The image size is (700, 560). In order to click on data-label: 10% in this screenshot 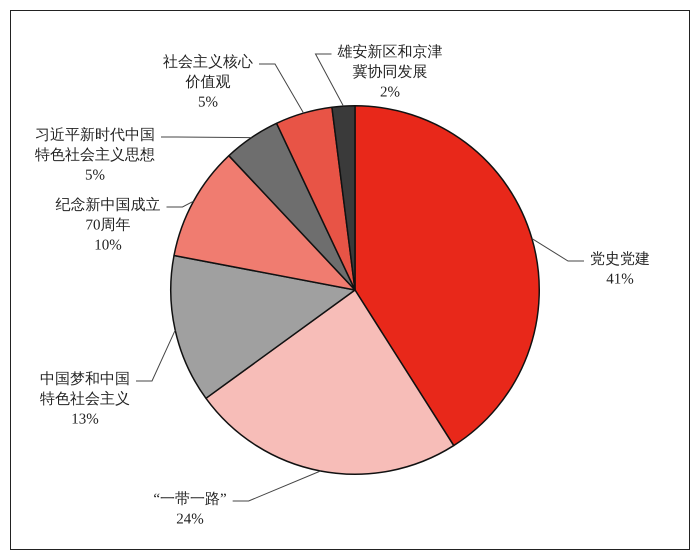, I will do `click(108, 245)`.